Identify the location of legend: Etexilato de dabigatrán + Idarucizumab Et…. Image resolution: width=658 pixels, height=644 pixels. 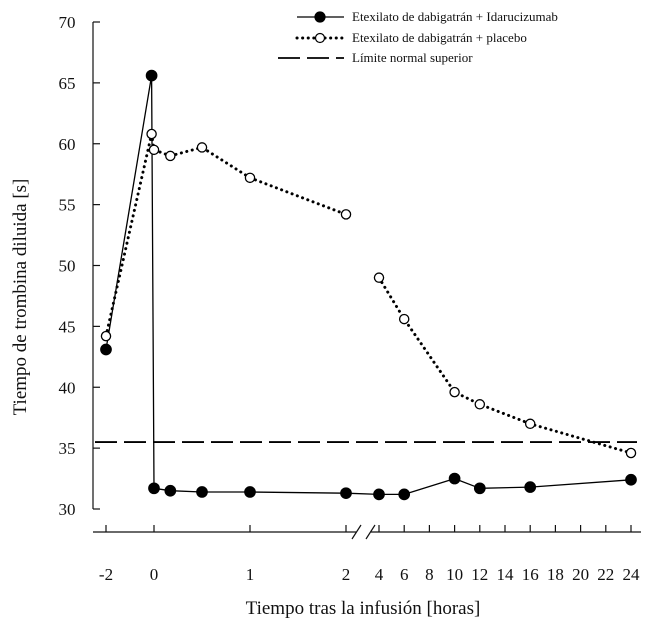
(418, 37).